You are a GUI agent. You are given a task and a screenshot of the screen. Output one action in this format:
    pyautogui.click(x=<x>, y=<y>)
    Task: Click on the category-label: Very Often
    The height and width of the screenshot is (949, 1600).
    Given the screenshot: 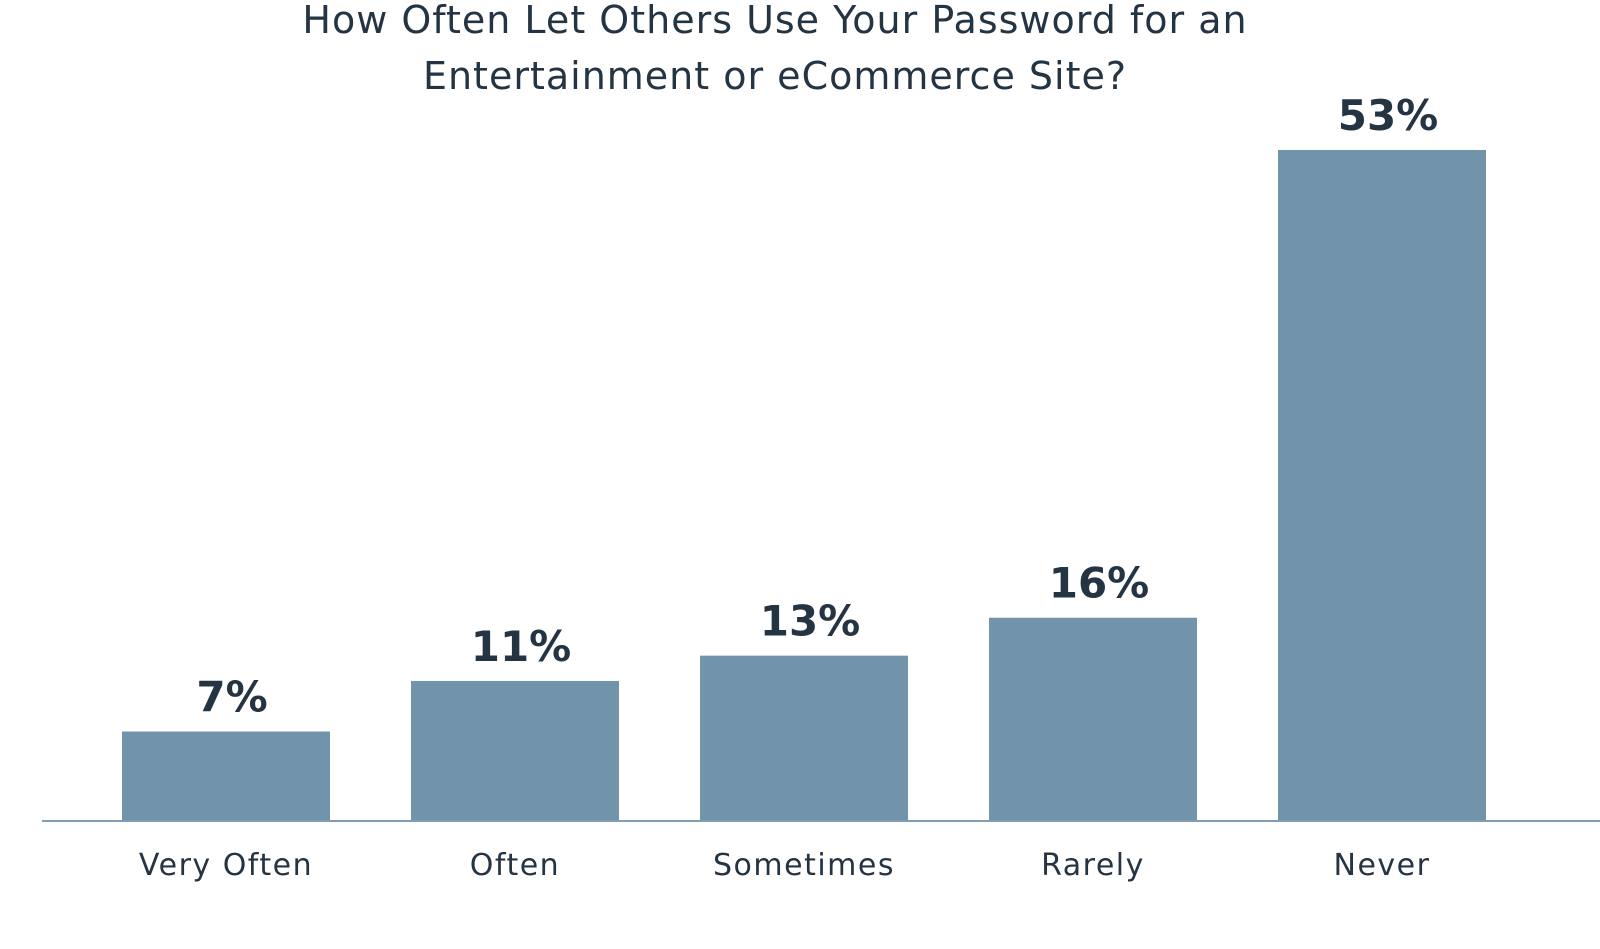 What is the action you would take?
    pyautogui.click(x=226, y=865)
    